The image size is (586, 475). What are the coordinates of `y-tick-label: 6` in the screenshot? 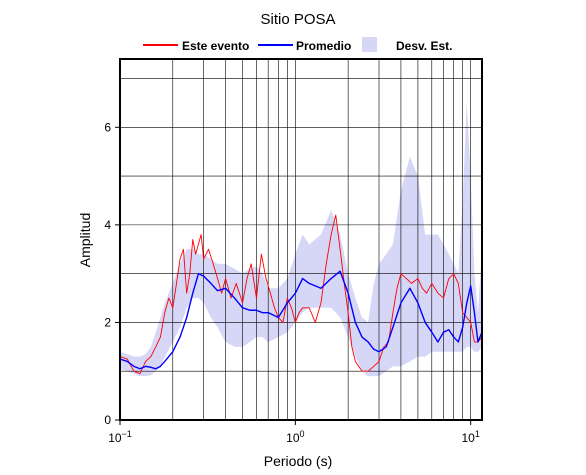 It's located at (107, 127).